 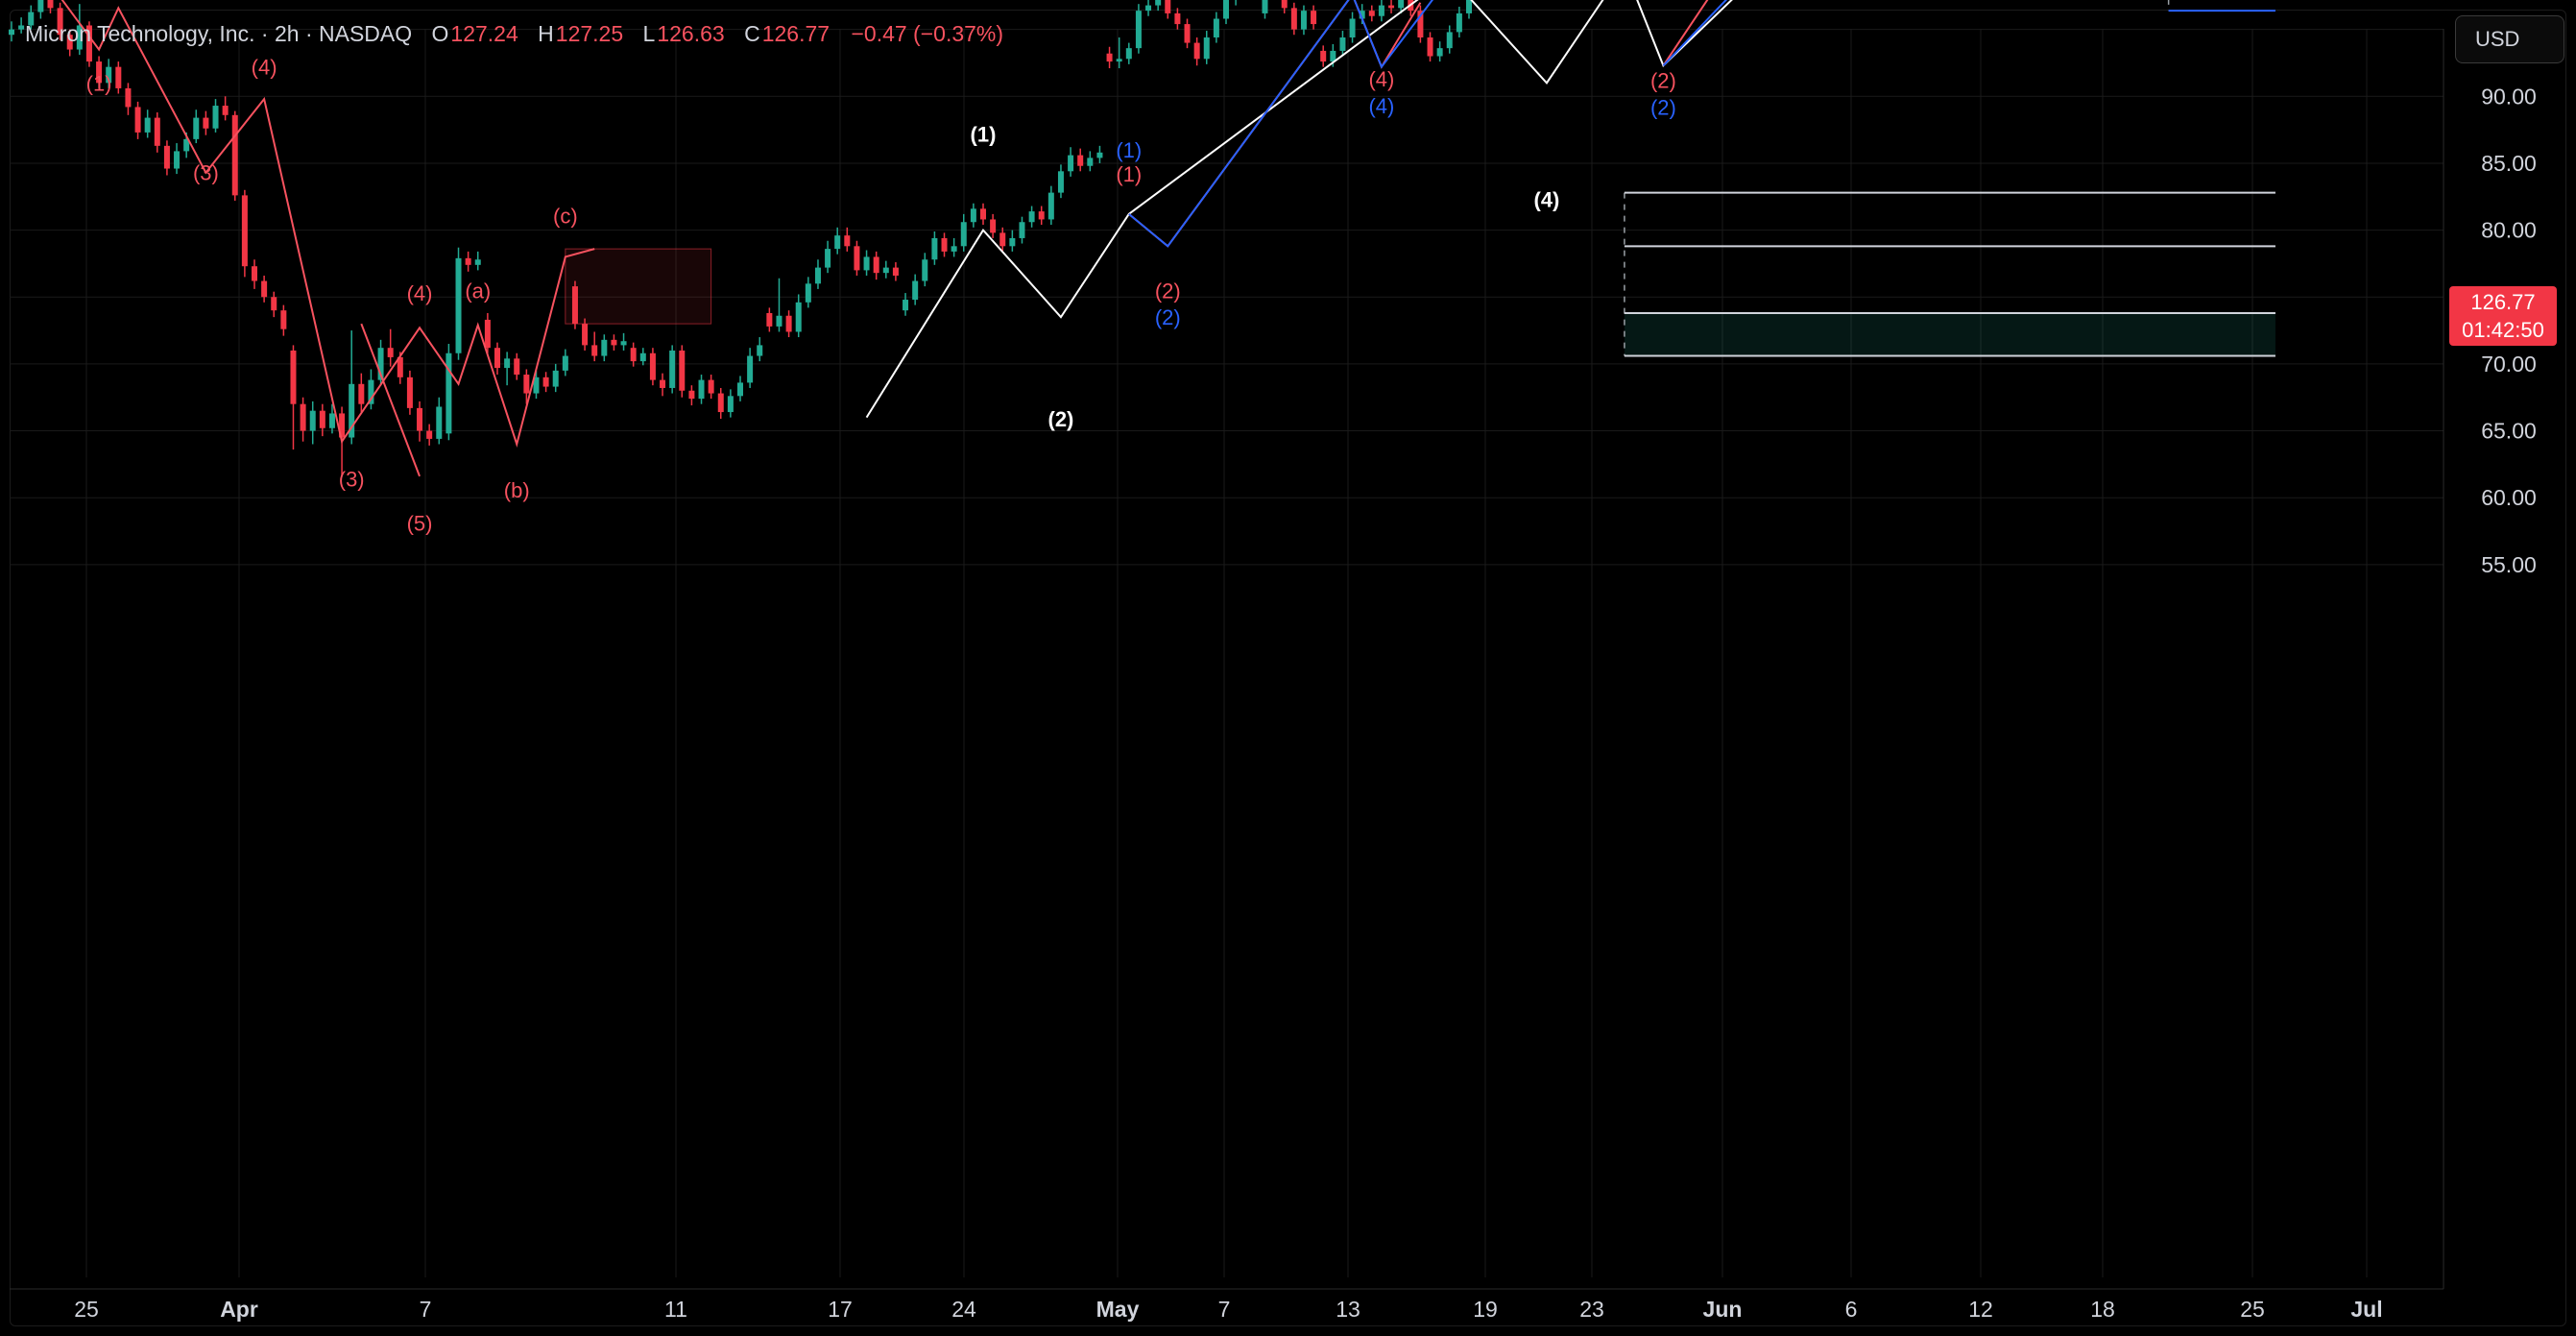 What do you see at coordinates (2503, 302) in the screenshot?
I see `last-price-value: 126.77` at bounding box center [2503, 302].